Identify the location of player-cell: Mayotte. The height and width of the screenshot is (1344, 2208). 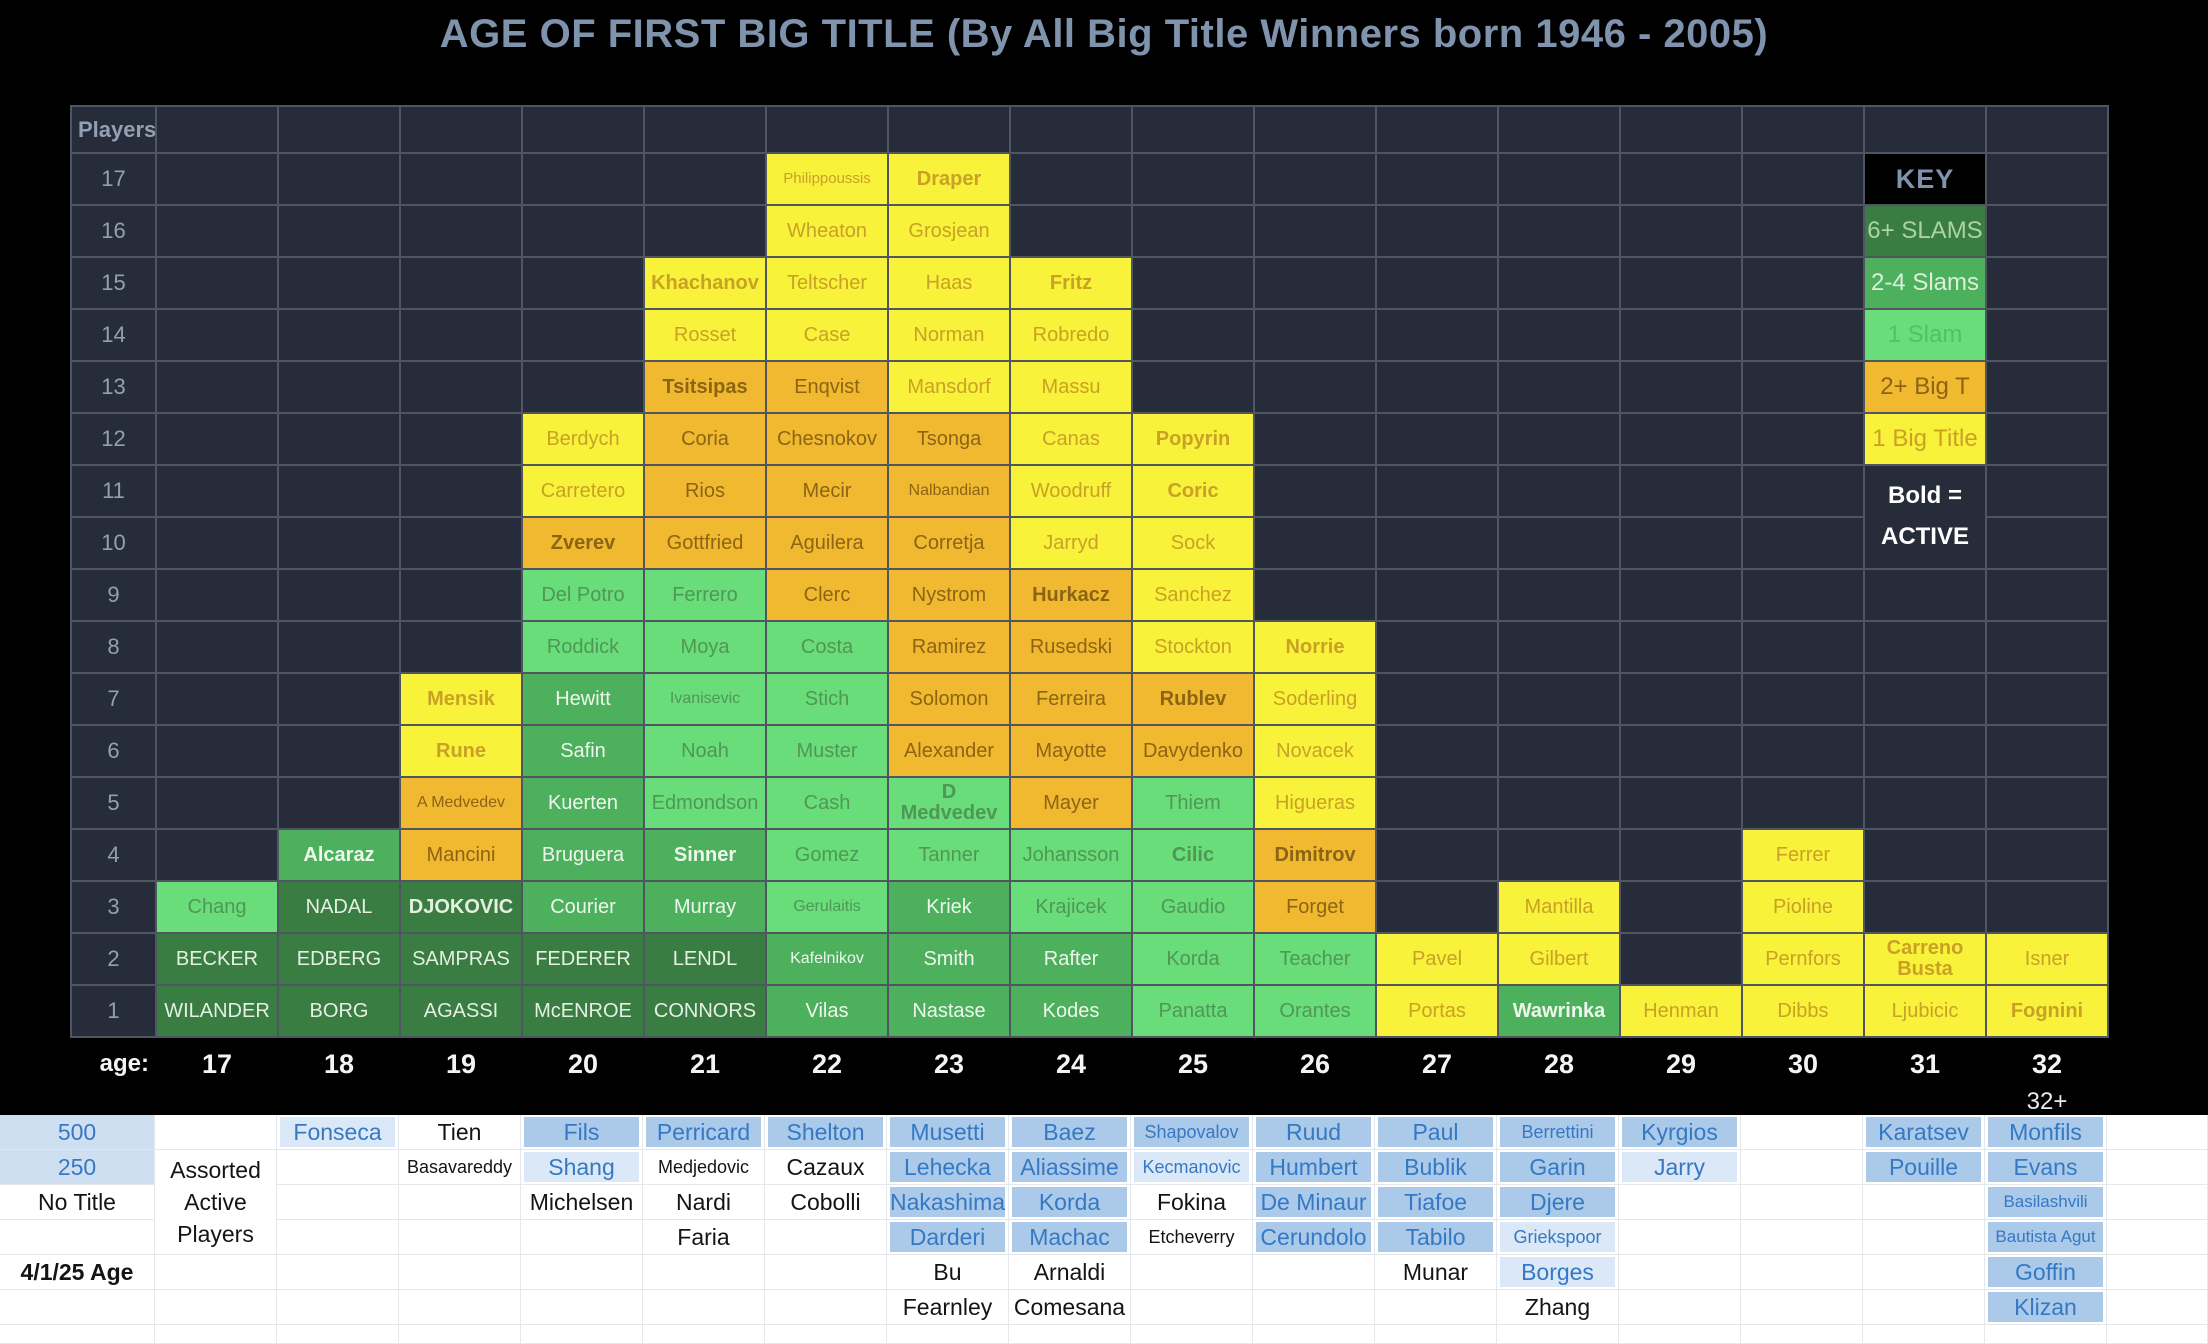
(1071, 751).